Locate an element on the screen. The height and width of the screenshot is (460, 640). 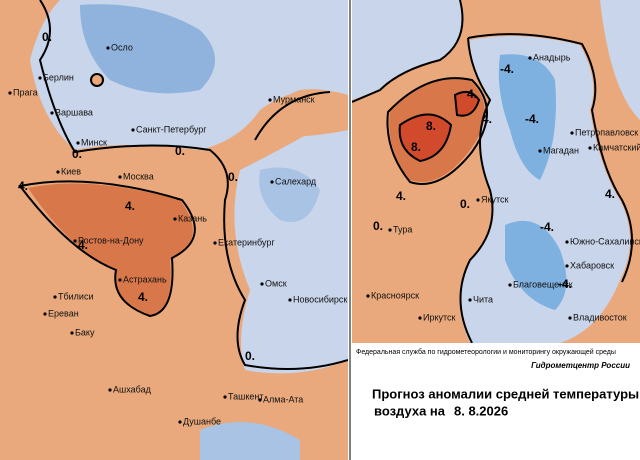
city-label: Иркутск is located at coordinates (439, 317).